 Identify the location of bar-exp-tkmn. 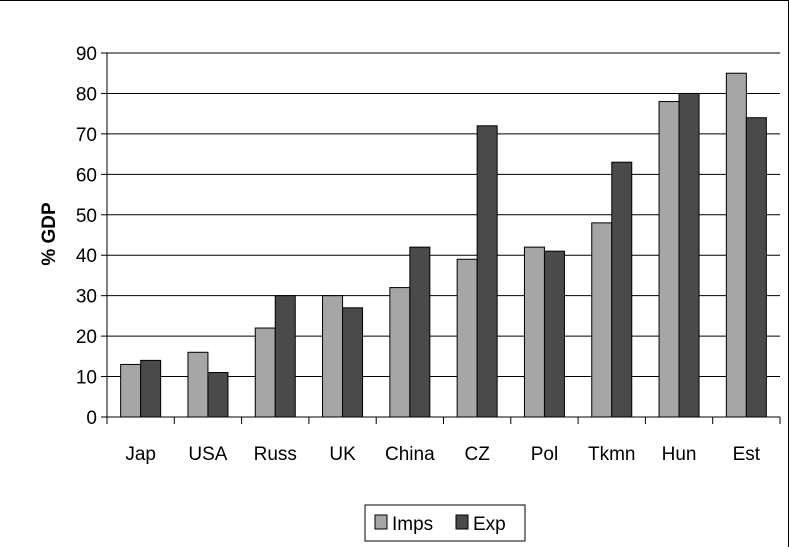
(622, 289).